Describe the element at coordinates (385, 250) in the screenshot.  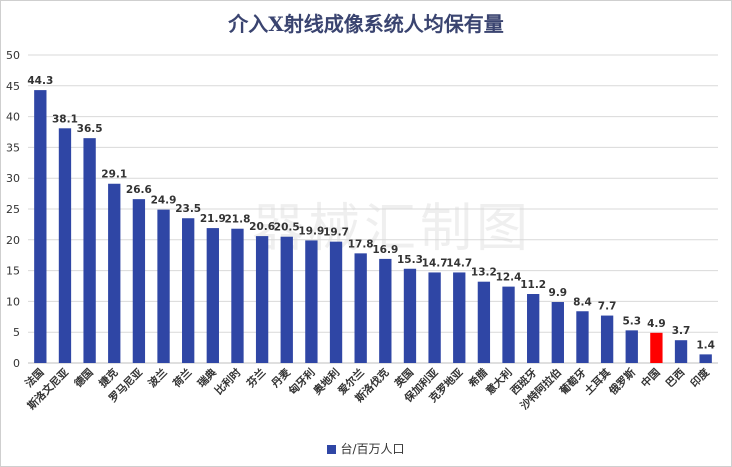
I see `data-label: 16.9` at that location.